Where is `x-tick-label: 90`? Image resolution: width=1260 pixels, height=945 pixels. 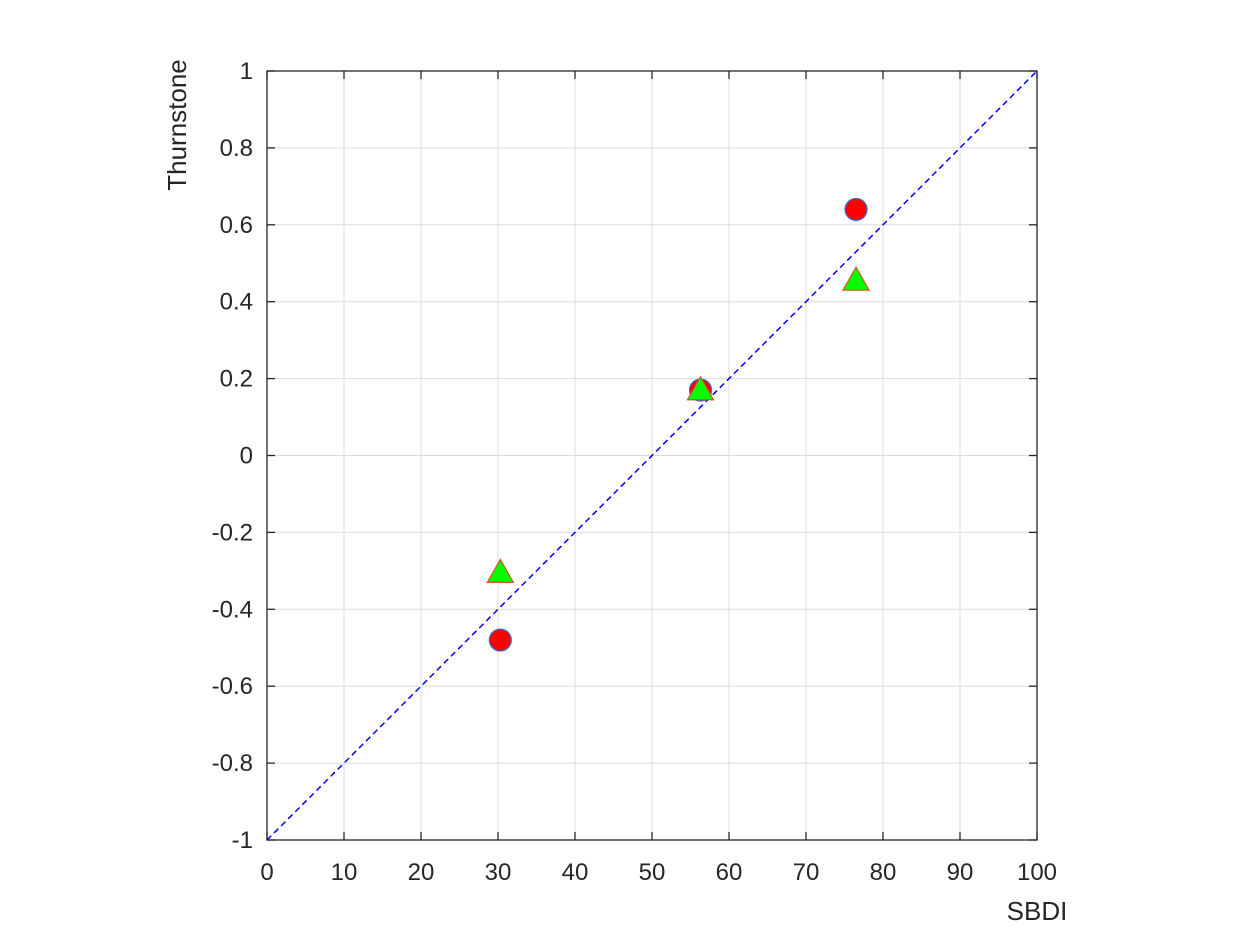
x-tick-label: 90 is located at coordinates (960, 872).